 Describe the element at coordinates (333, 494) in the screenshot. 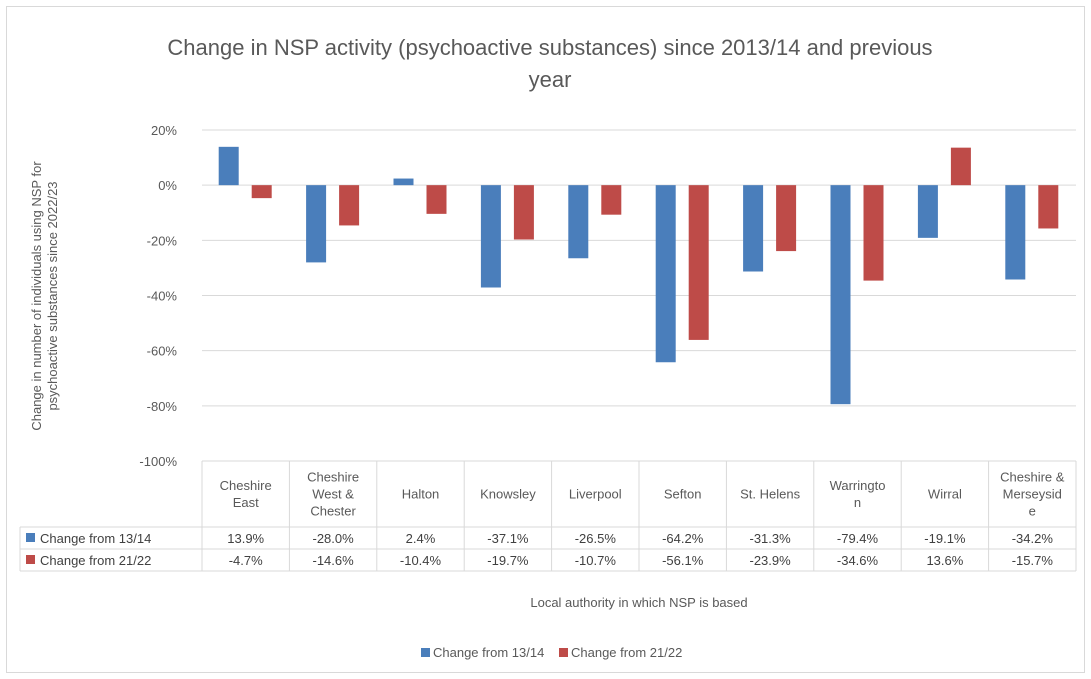

I see `x-category-label: West &` at that location.